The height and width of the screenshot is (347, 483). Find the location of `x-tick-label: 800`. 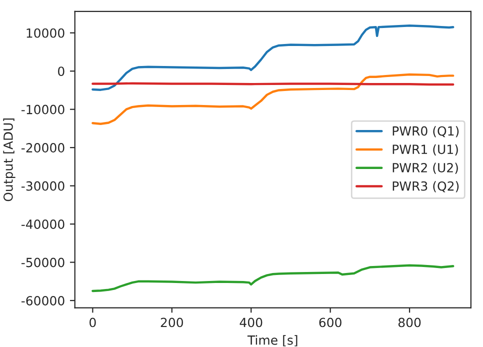

x-tick-label: 800 is located at coordinates (409, 323).